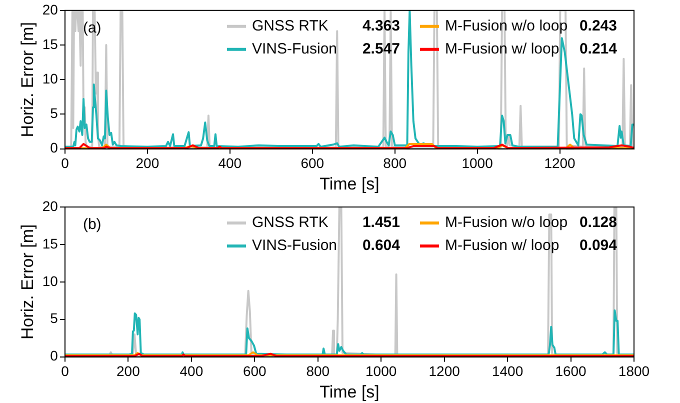  Describe the element at coordinates (598, 26) in the screenshot. I see `annotation: 0.243` at that location.